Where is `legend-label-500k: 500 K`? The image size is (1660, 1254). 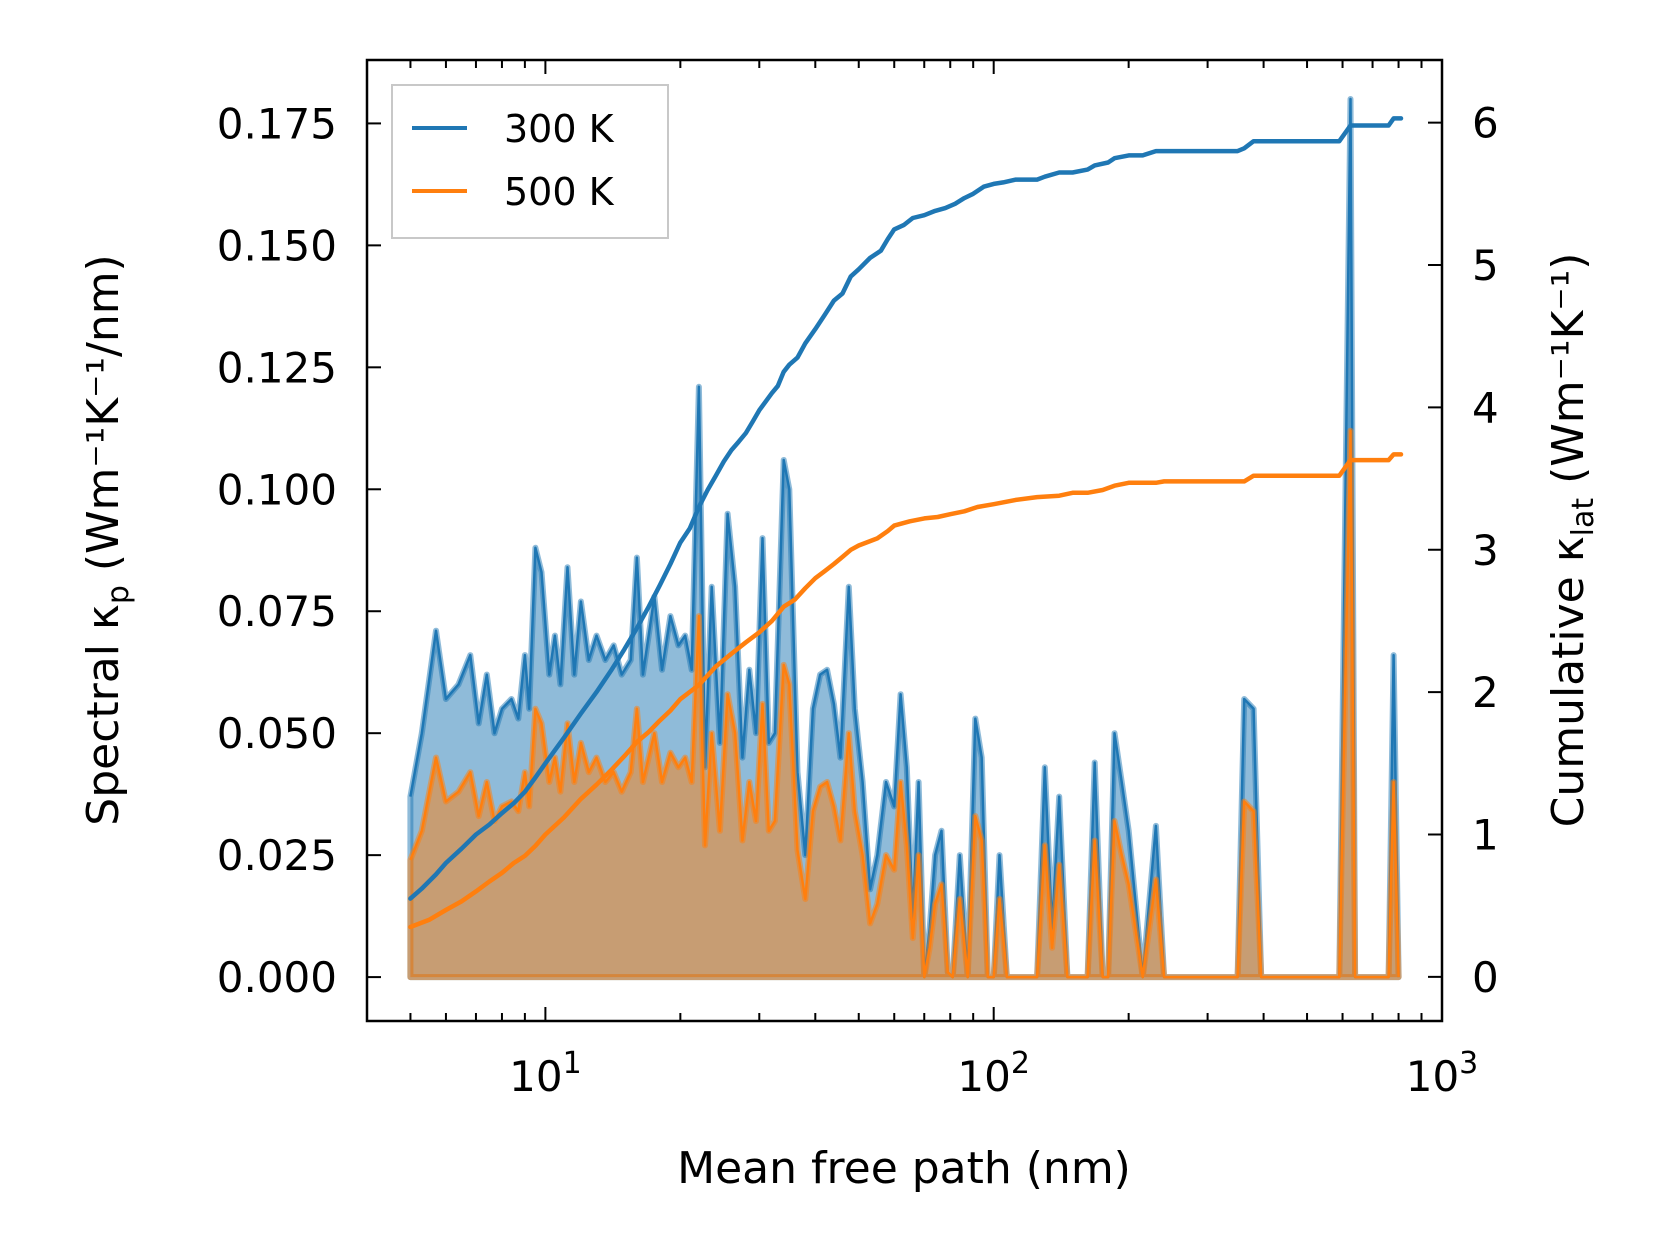
legend-label-500k: 500 K is located at coordinates (559, 192).